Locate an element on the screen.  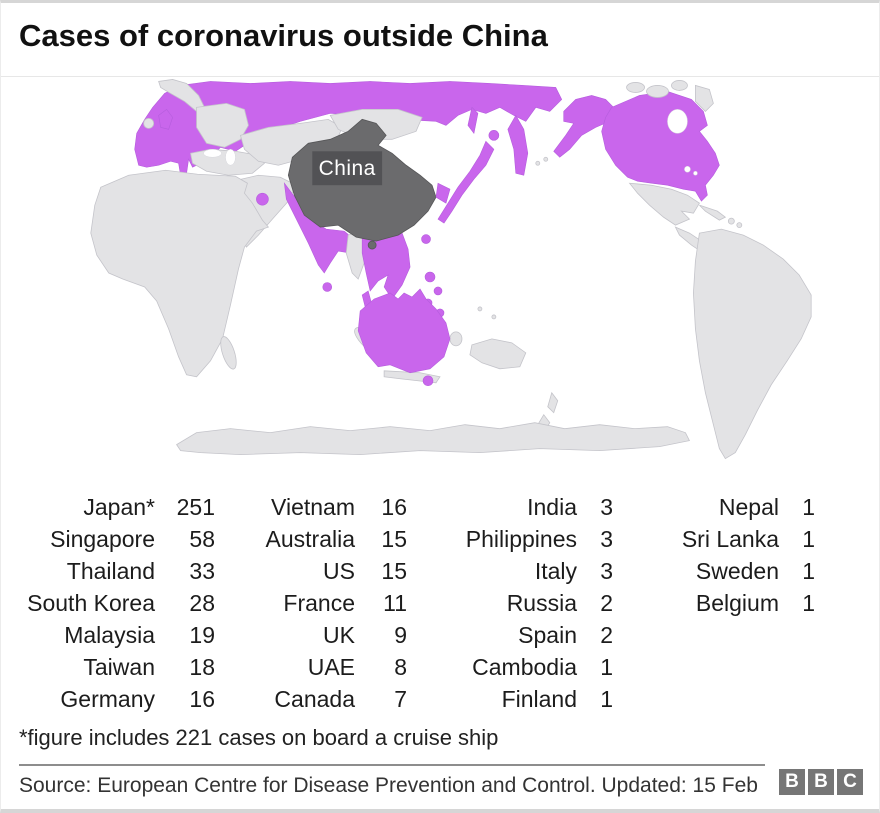
map-region-sri-lanka is located at coordinates (327, 286).